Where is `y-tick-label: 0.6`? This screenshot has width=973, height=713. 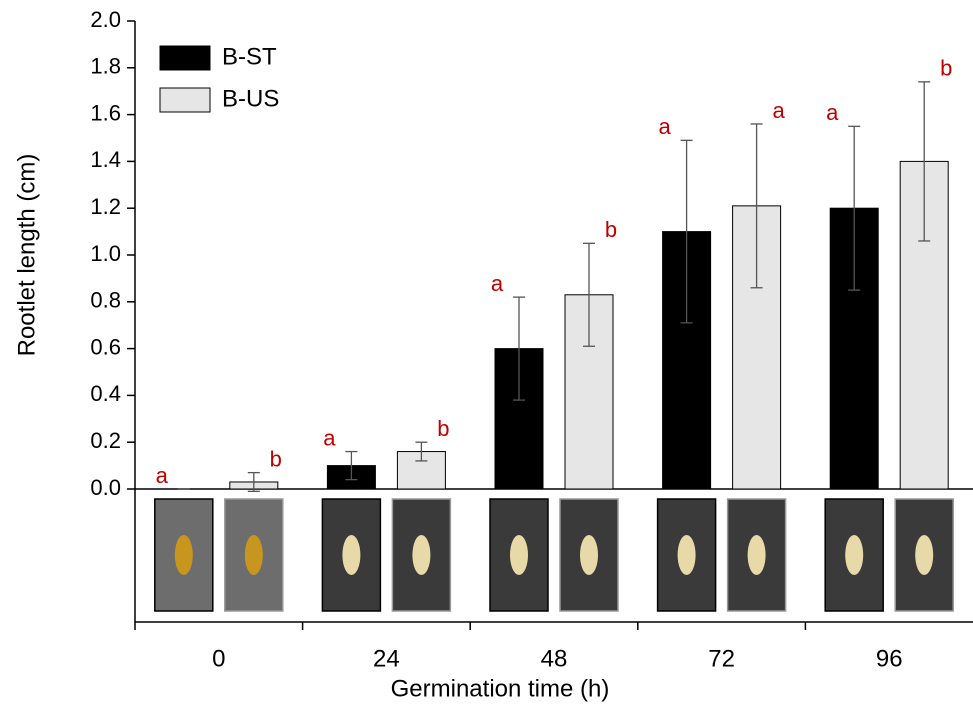
y-tick-label: 0.6 is located at coordinates (105, 346).